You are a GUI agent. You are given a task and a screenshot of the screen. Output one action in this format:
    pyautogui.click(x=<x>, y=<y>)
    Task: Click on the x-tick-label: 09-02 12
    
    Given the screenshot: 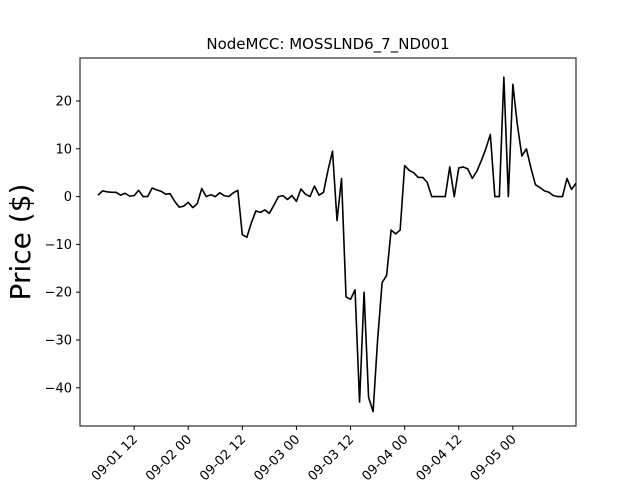 What is the action you would take?
    pyautogui.click(x=223, y=456)
    